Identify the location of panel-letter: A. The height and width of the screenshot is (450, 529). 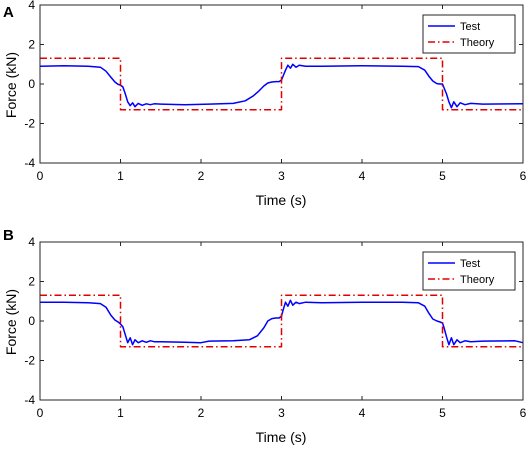
(8, 12).